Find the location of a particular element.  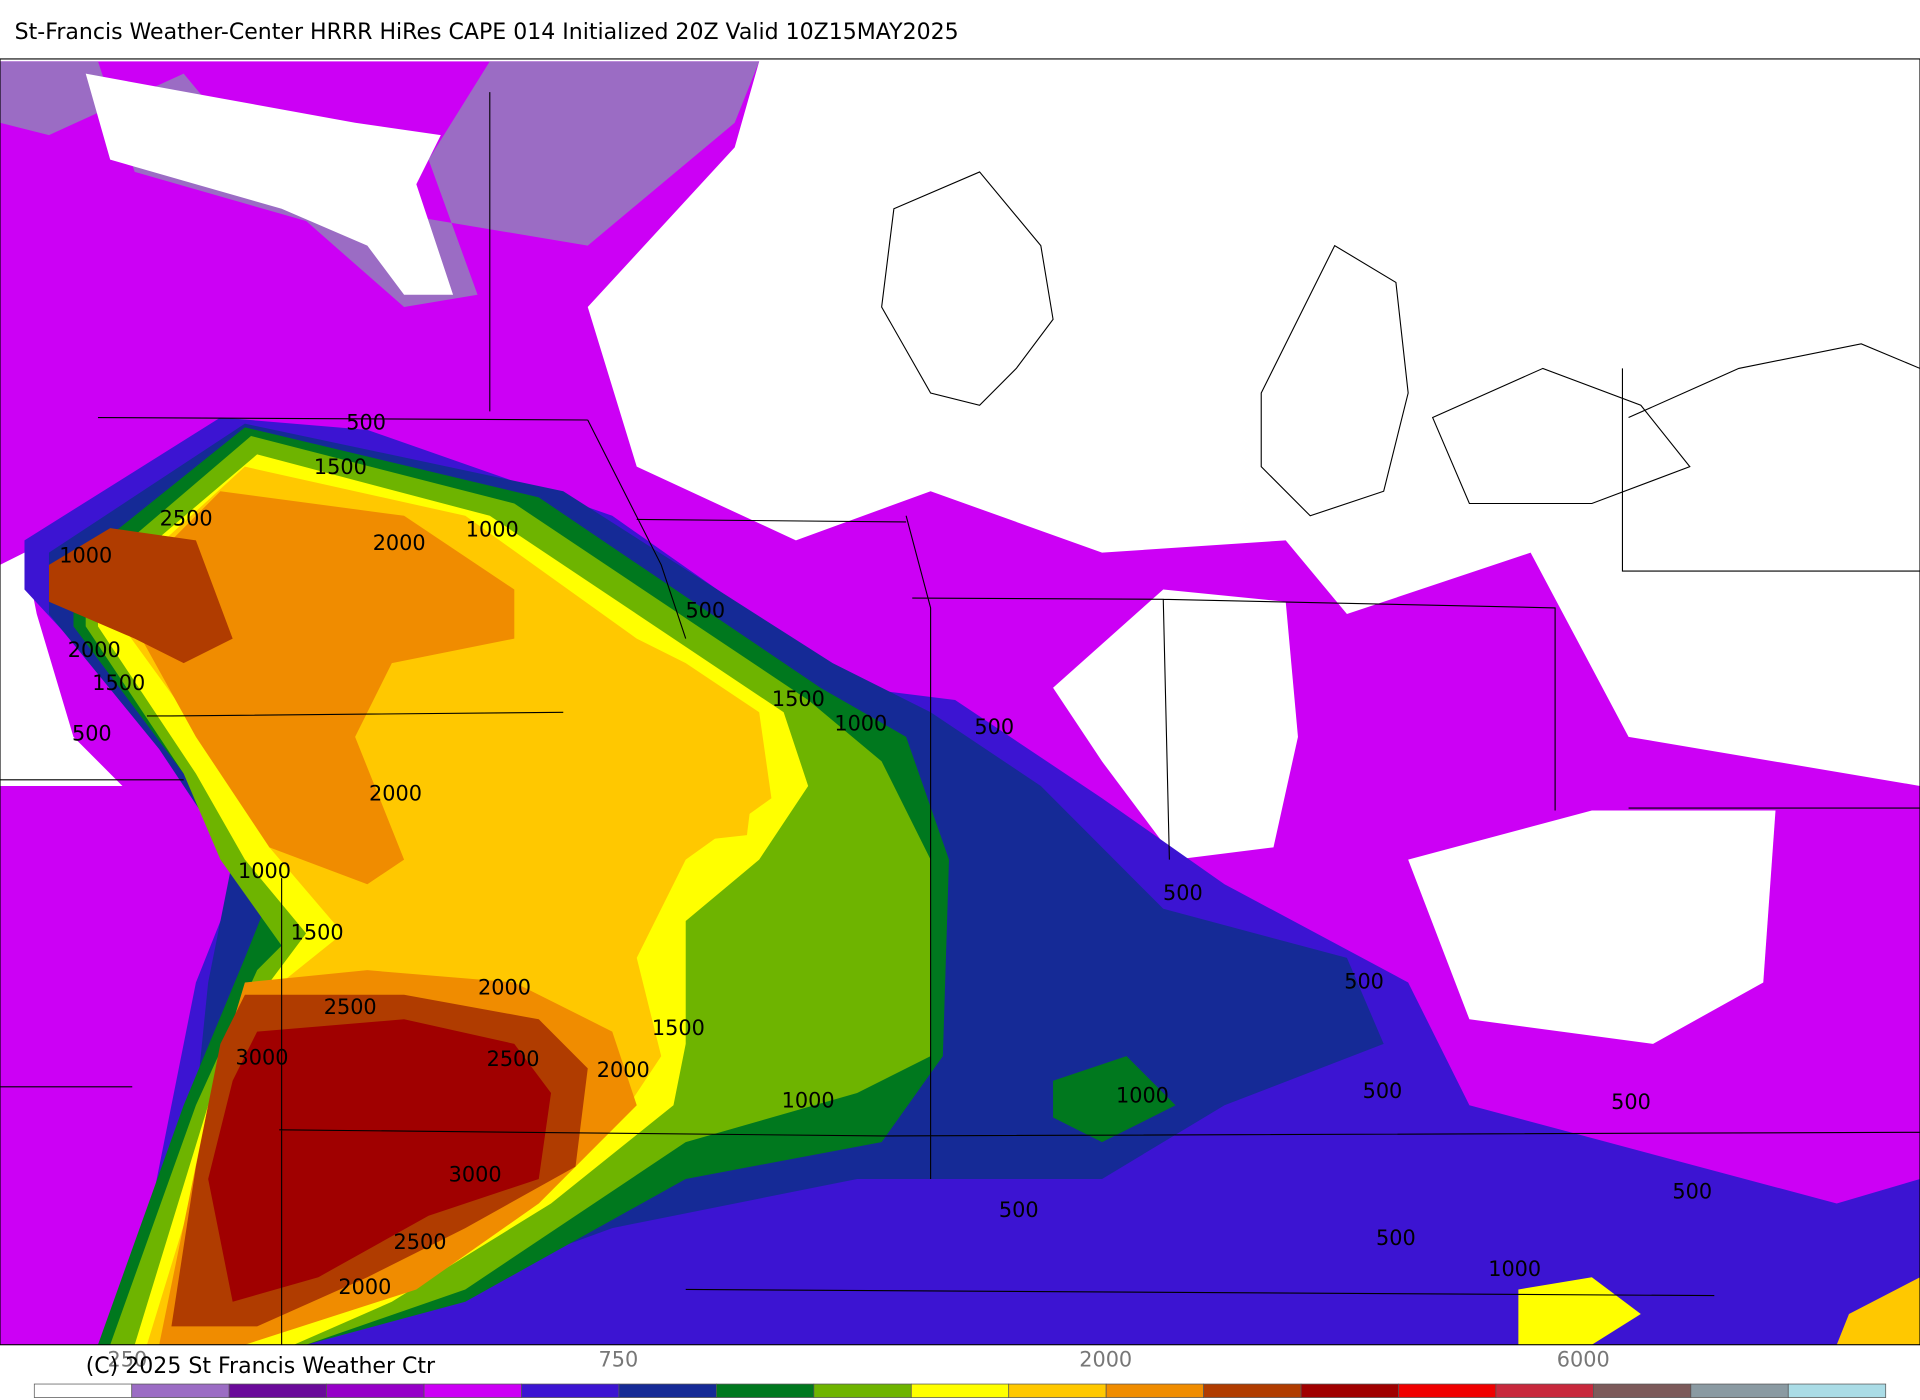

colorbar-label: 2000 is located at coordinates (1105, 1360).